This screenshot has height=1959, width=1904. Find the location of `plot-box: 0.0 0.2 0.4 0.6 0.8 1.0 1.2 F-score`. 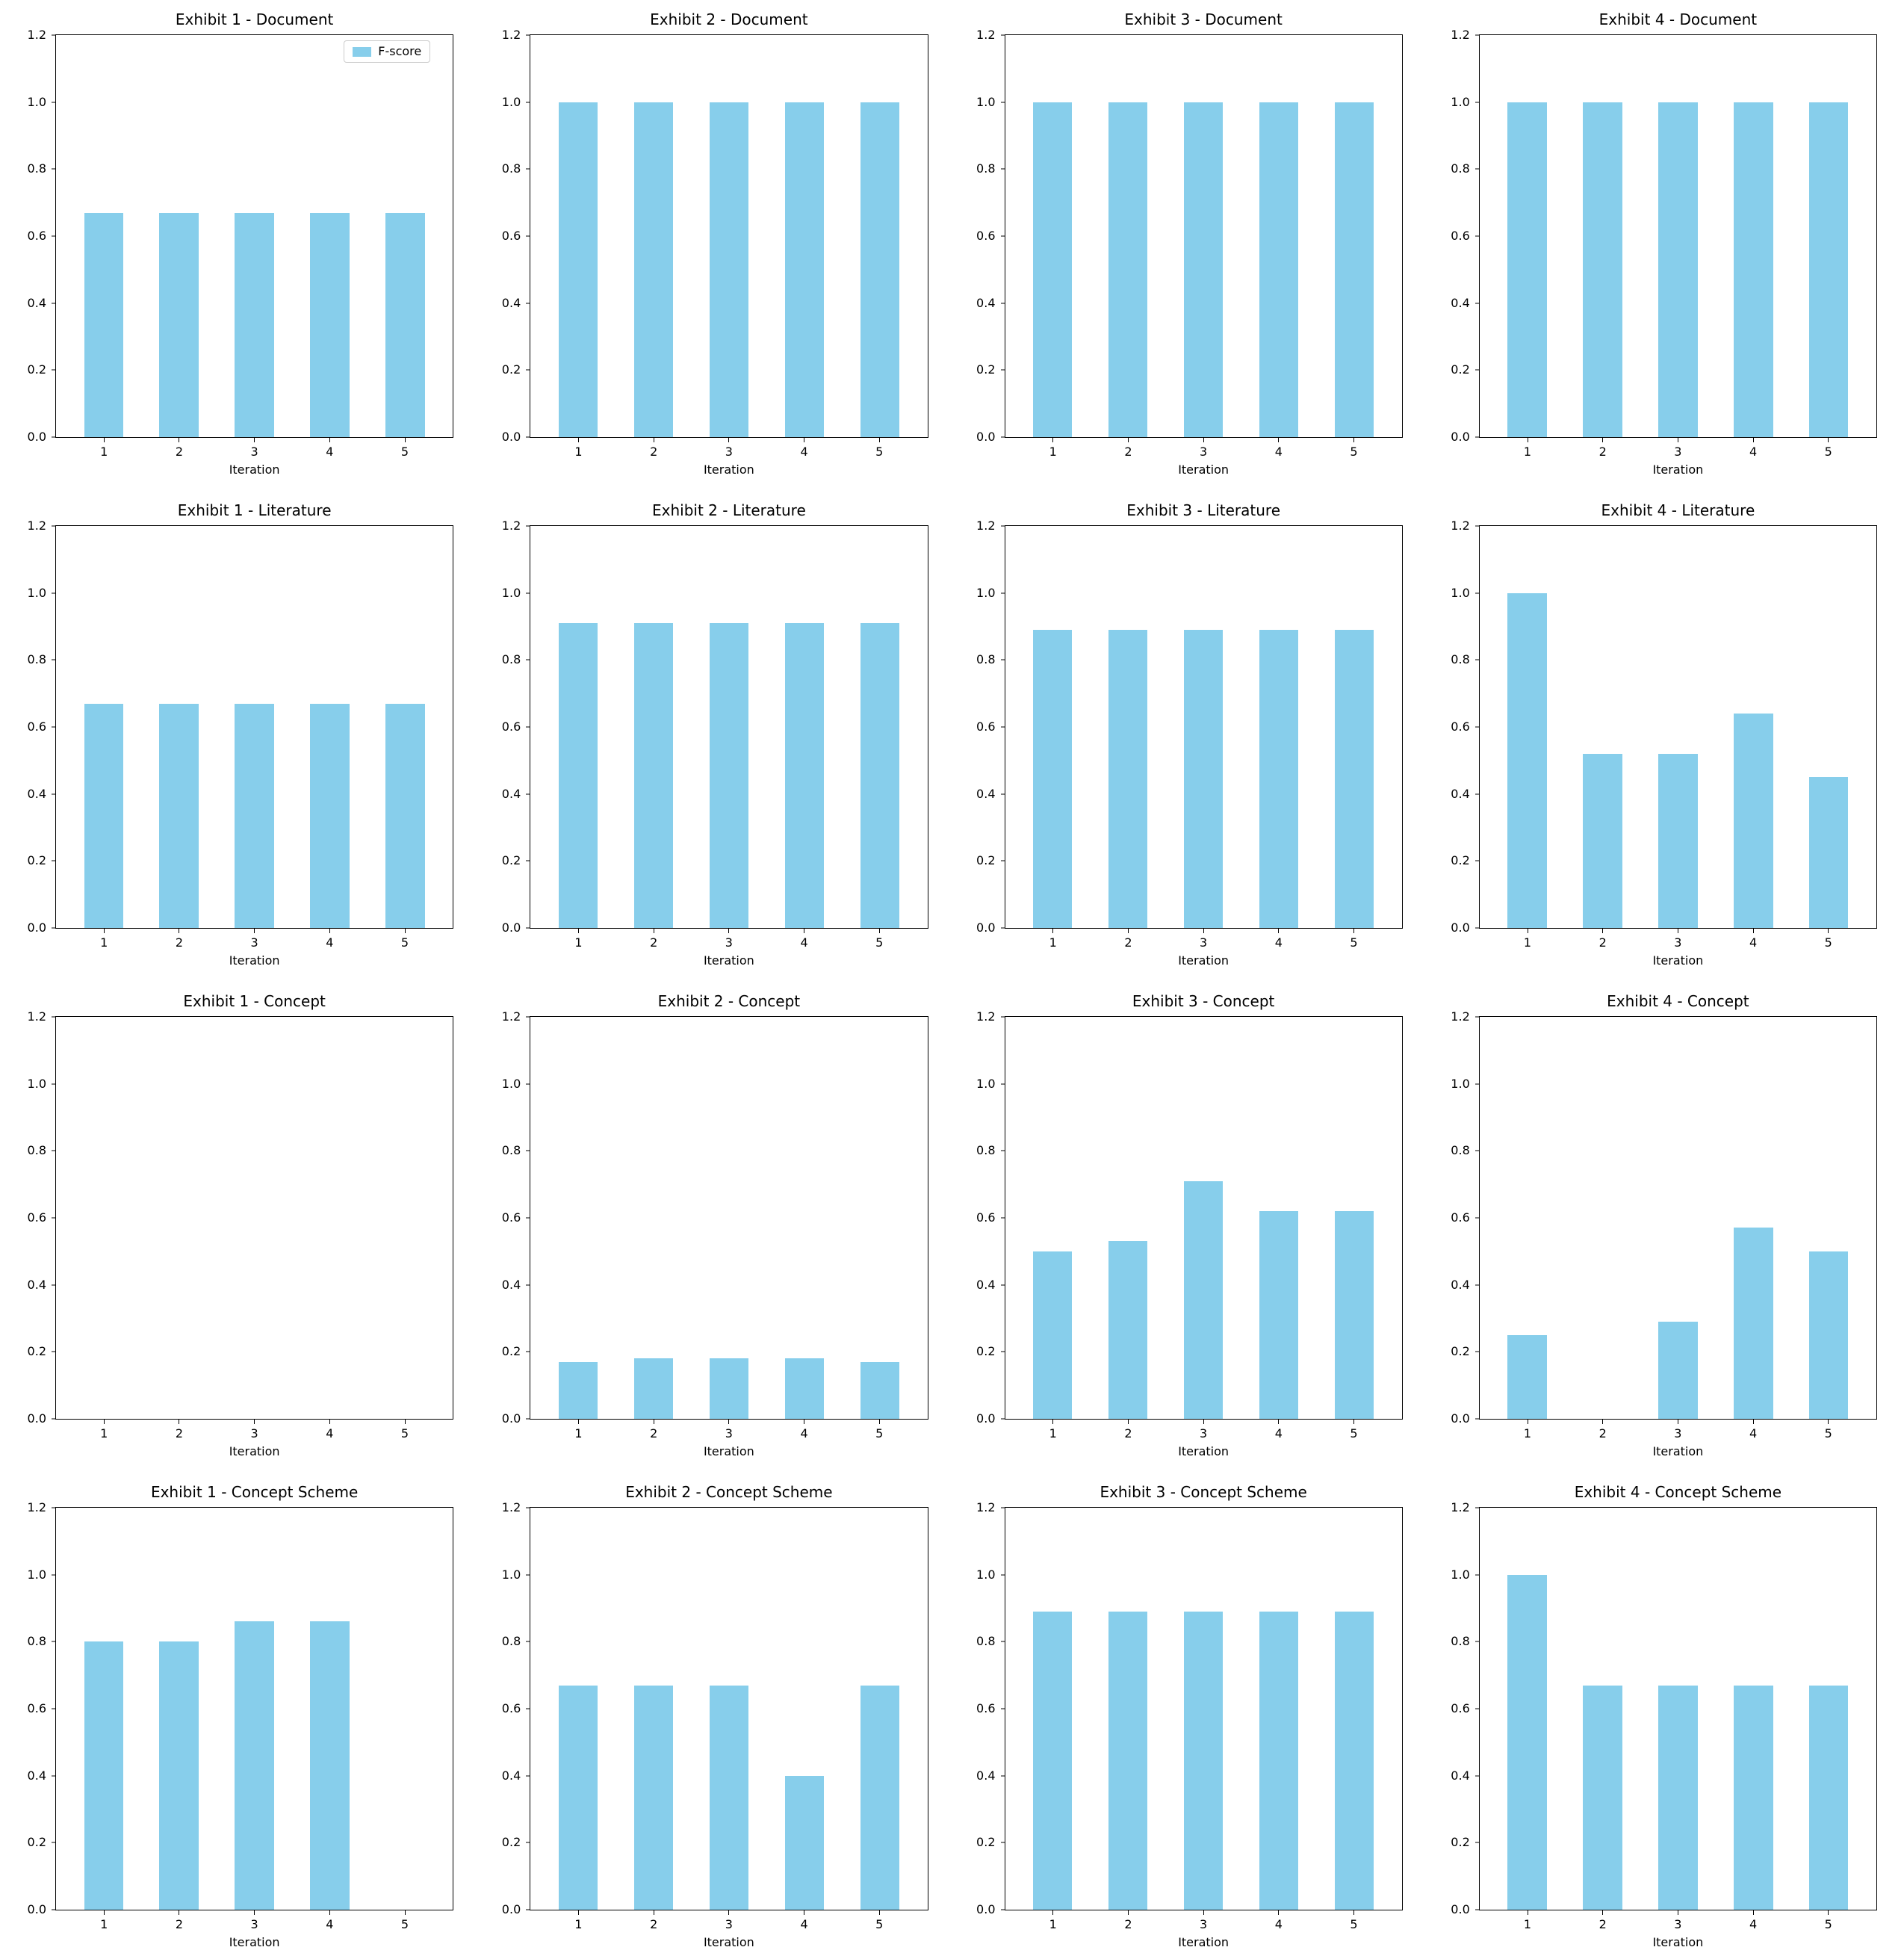

plot-box: 0.0 0.2 0.4 0.6 0.8 1.0 1.2 F-score is located at coordinates (241, 236).